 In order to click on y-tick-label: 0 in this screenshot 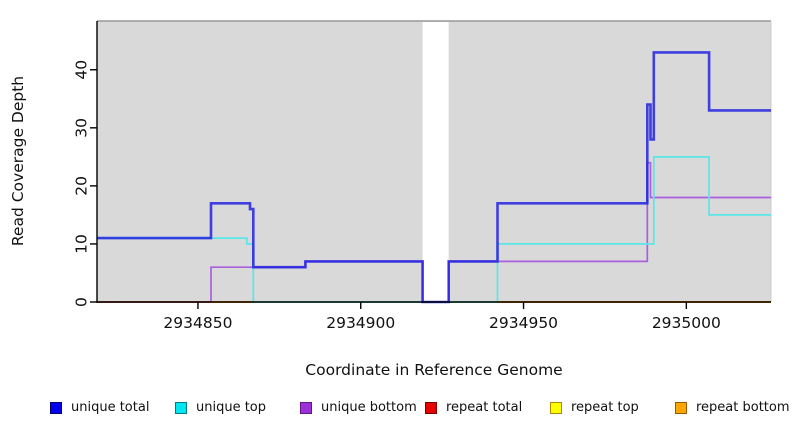, I will do `click(81, 302)`.